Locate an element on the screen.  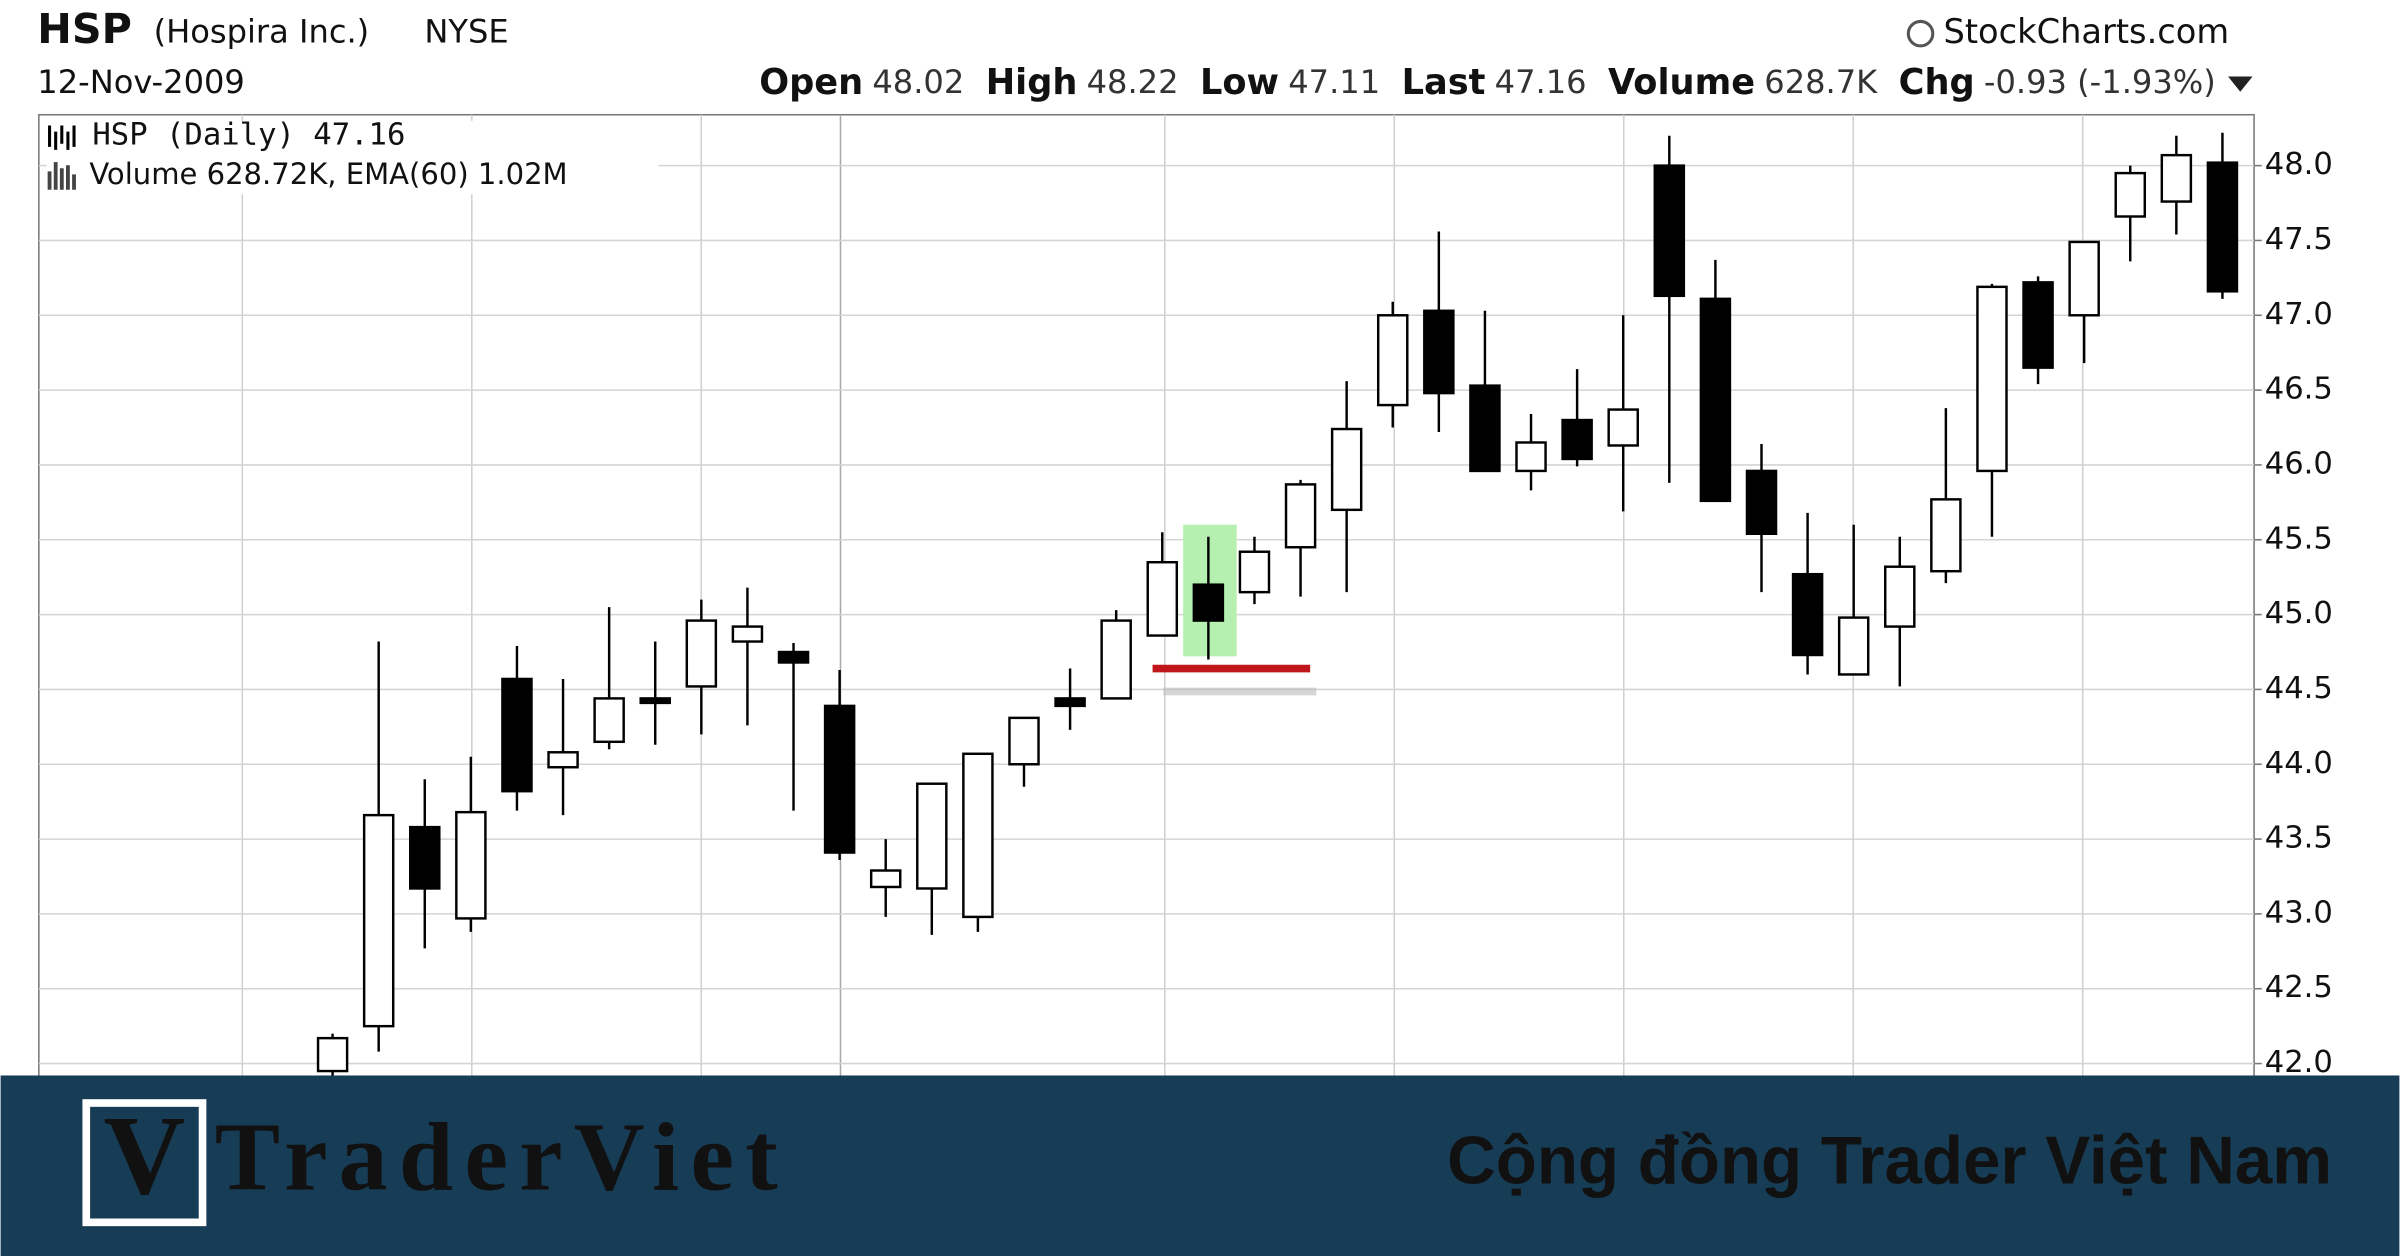
y-tick-label: 46.5 is located at coordinates (2299, 389).